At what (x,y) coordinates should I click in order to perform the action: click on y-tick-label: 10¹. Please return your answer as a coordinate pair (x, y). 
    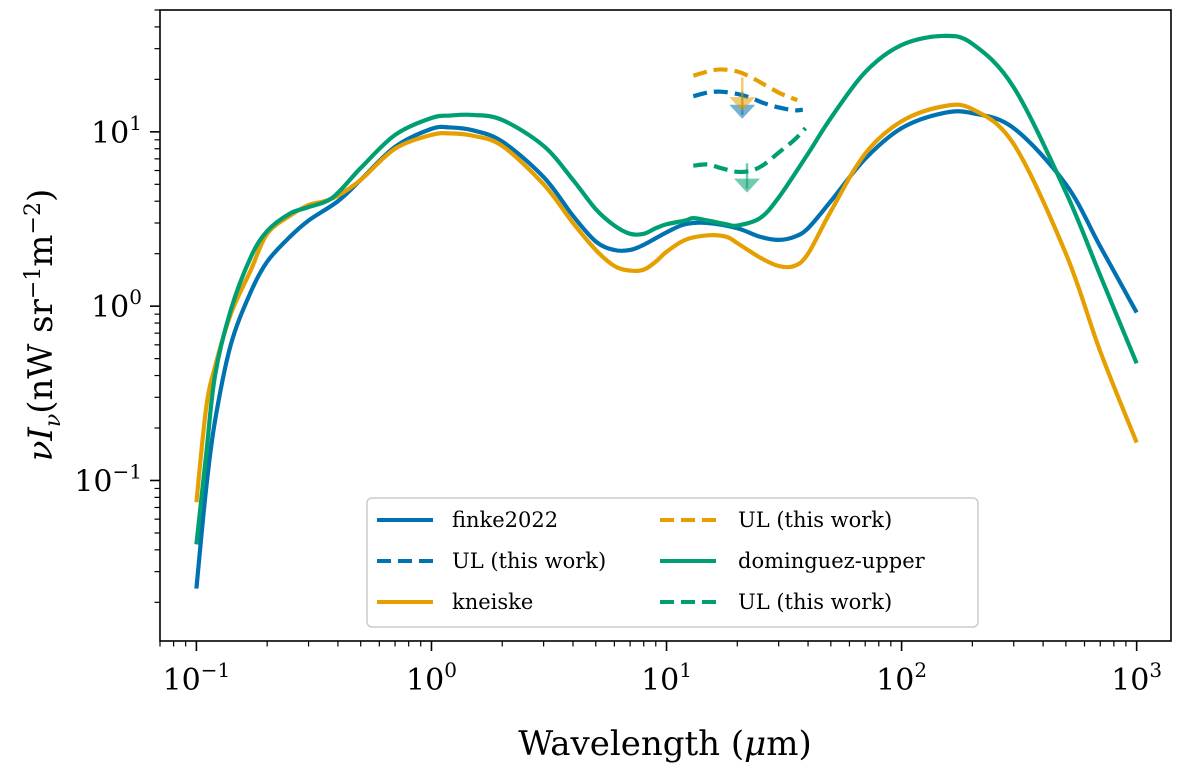
    Looking at the image, I should click on (116, 131).